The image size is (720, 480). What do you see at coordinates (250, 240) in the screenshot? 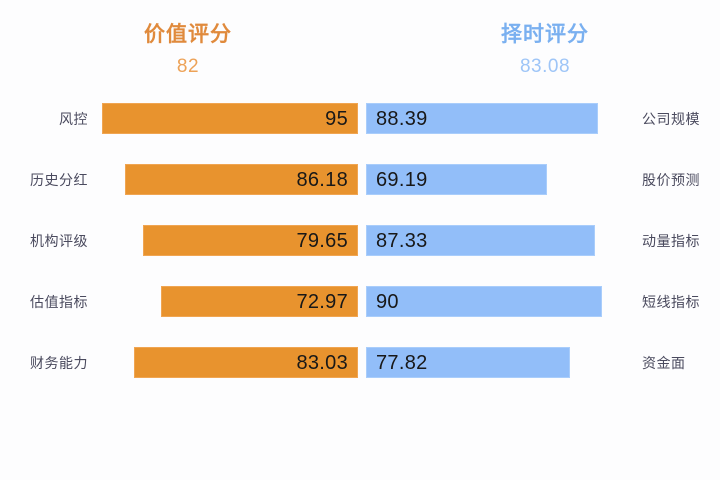
I see `left-bar: 79.65` at bounding box center [250, 240].